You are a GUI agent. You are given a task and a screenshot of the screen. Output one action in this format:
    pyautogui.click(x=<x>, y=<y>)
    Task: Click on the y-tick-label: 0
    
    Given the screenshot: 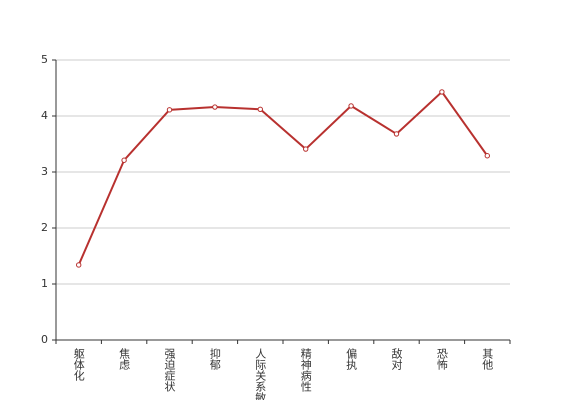 What is the action you would take?
    pyautogui.click(x=44, y=339)
    